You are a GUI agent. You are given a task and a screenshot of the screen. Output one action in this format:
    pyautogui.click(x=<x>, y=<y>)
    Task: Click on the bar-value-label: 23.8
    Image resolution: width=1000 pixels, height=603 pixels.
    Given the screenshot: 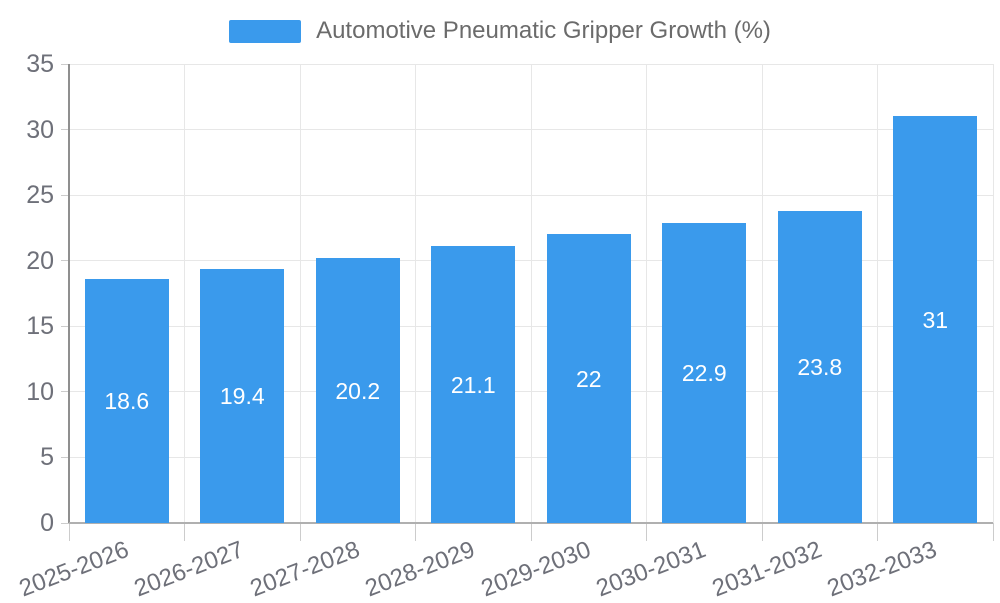 What is the action you would take?
    pyautogui.click(x=820, y=366)
    